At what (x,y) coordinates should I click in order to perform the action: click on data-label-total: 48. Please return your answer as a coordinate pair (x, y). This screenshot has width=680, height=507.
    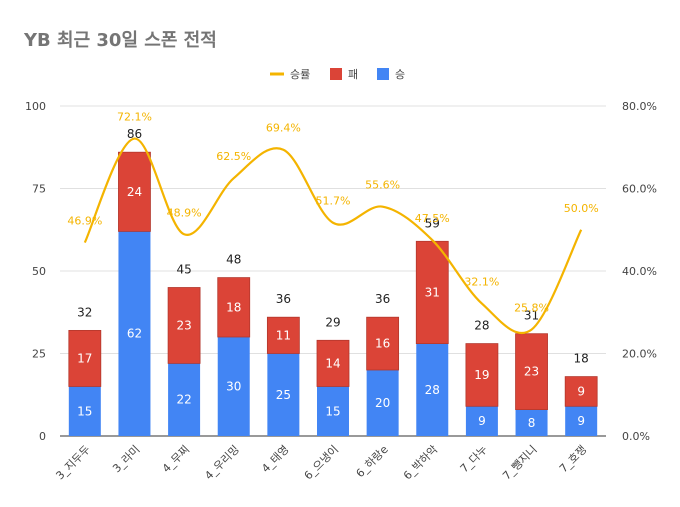
    Looking at the image, I should click on (233, 260).